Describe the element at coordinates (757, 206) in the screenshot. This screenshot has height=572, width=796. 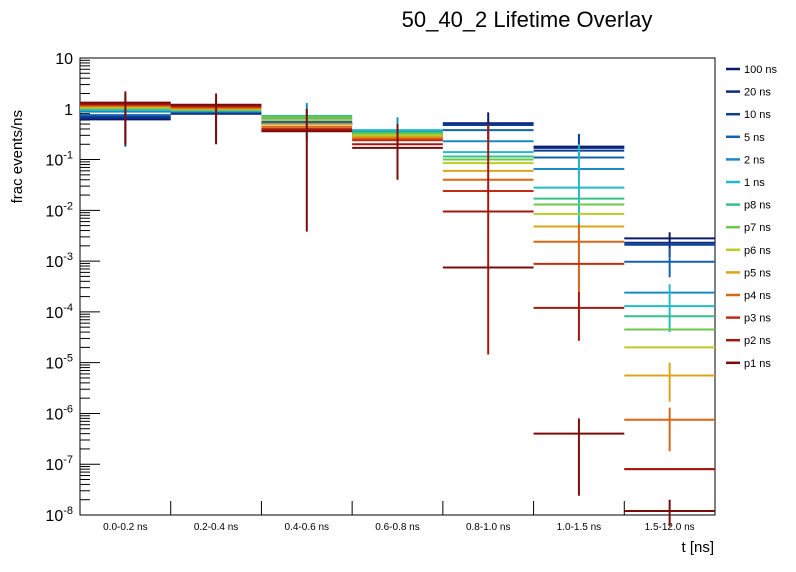
I see `legend-label: p8 ns` at that location.